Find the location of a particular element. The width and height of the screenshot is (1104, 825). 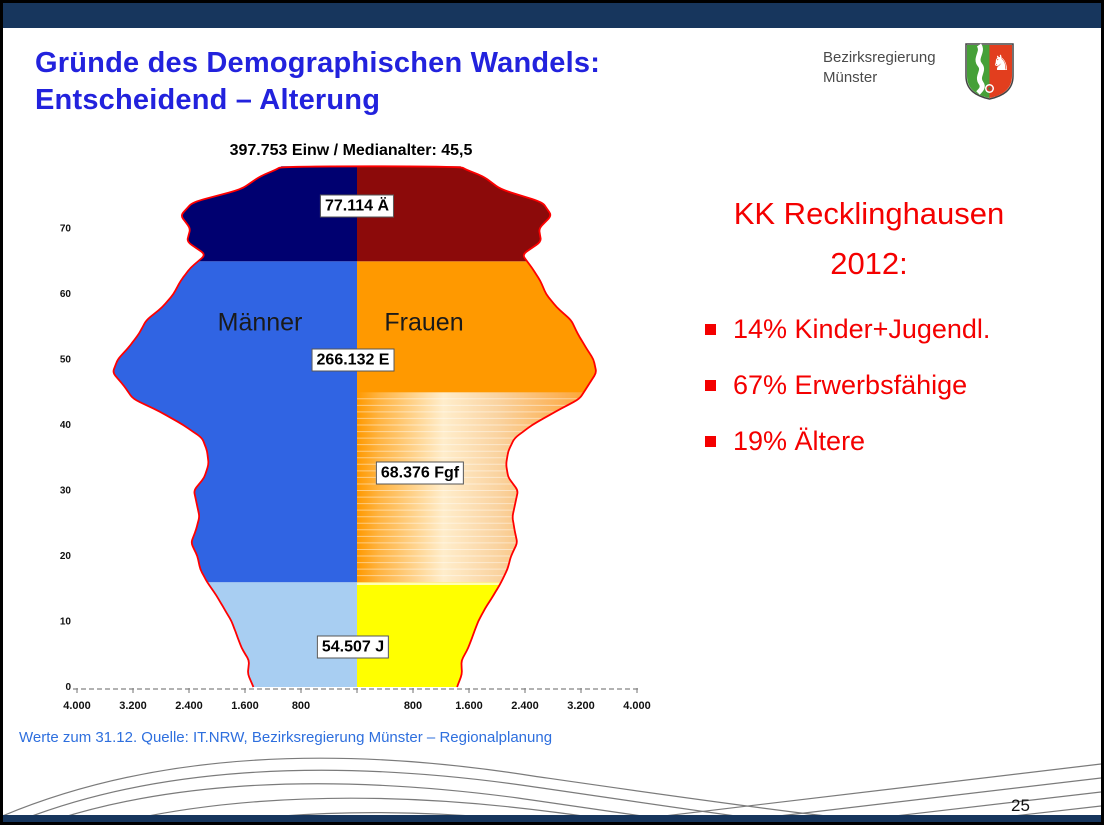

bullet-item: 14% Kinder+Jugendl. is located at coordinates (880, 329).